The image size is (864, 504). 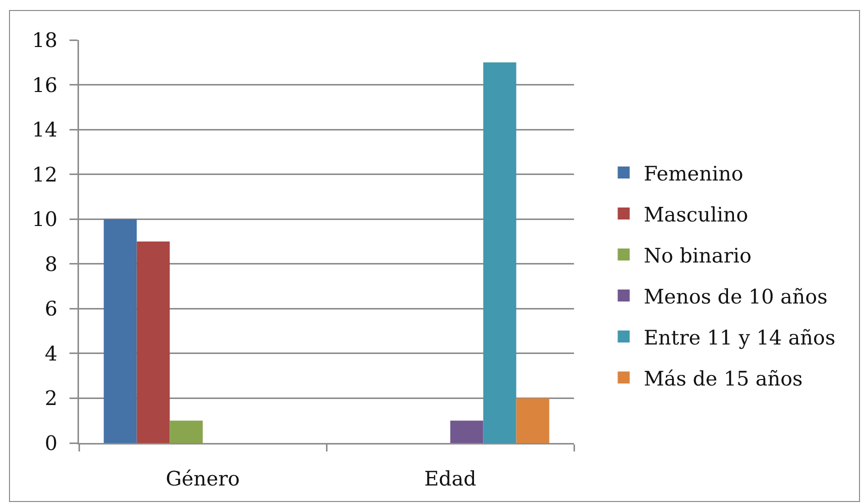 What do you see at coordinates (698, 255) in the screenshot?
I see `legend-label: No binario` at bounding box center [698, 255].